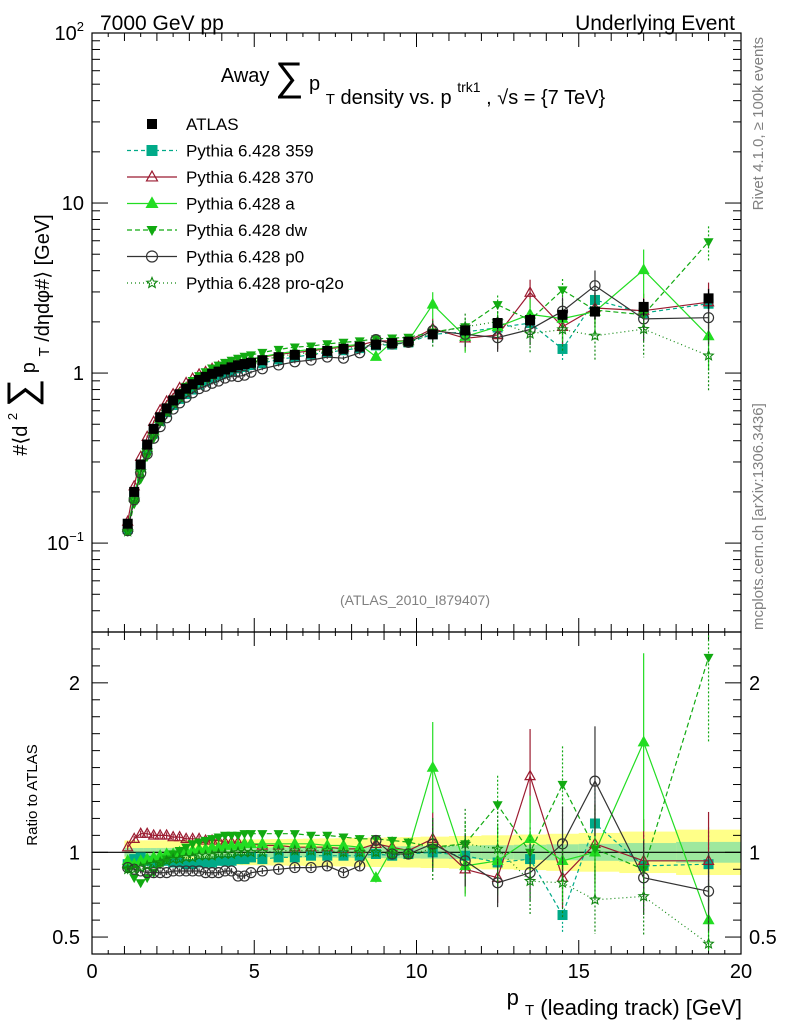  I want to click on ratio-axis-label: Ratio to ATLAS, so click(32, 794).